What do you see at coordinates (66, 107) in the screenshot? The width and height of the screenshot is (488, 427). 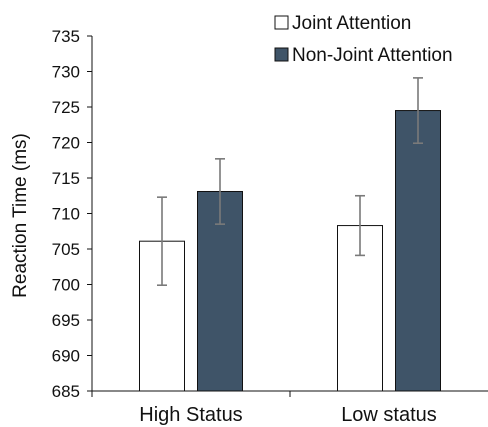 I see `y-tick-label: 725` at bounding box center [66, 107].